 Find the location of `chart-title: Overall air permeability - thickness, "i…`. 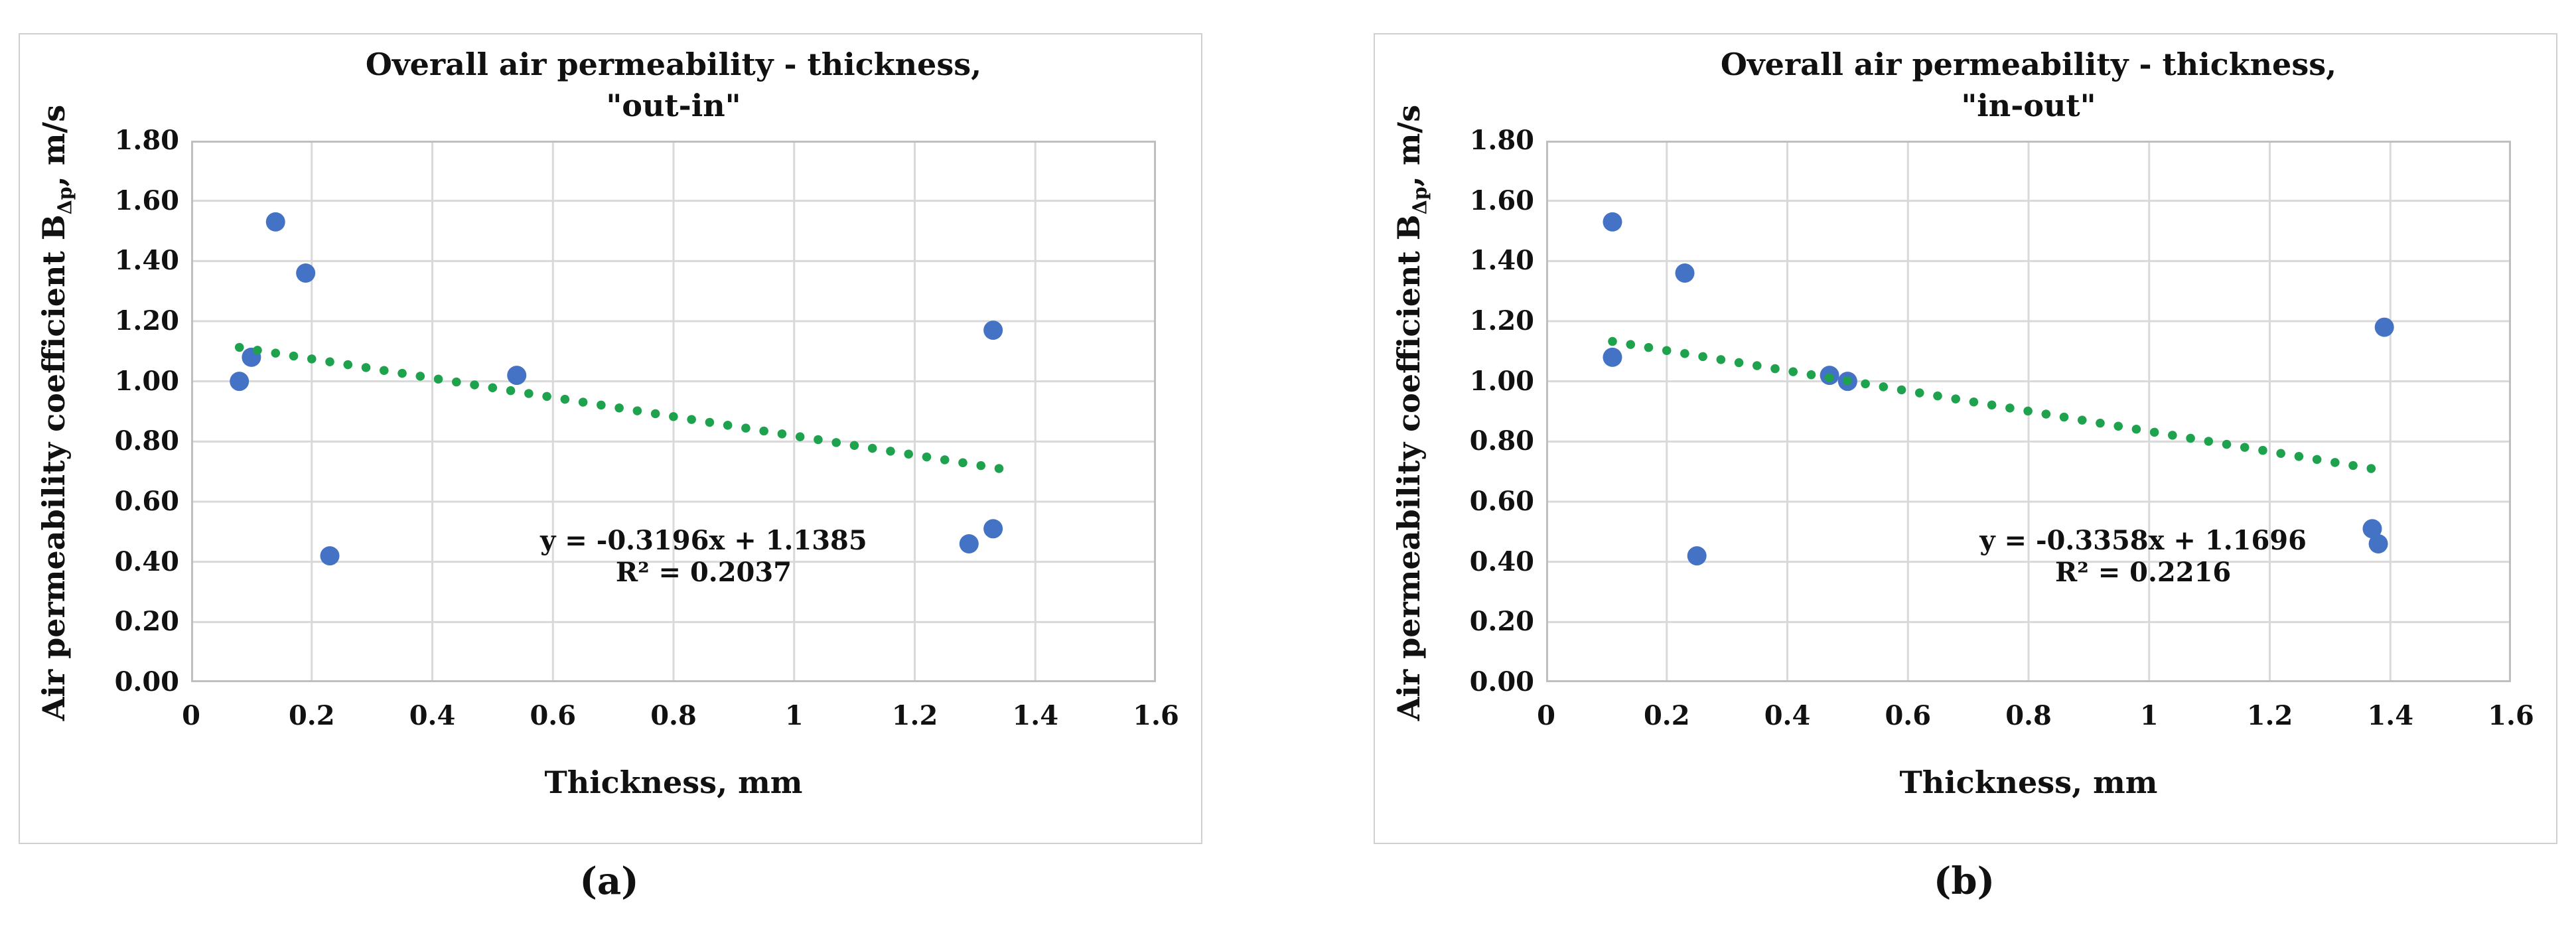

chart-title: Overall air permeability - thickness, "i… is located at coordinates (2029, 85).